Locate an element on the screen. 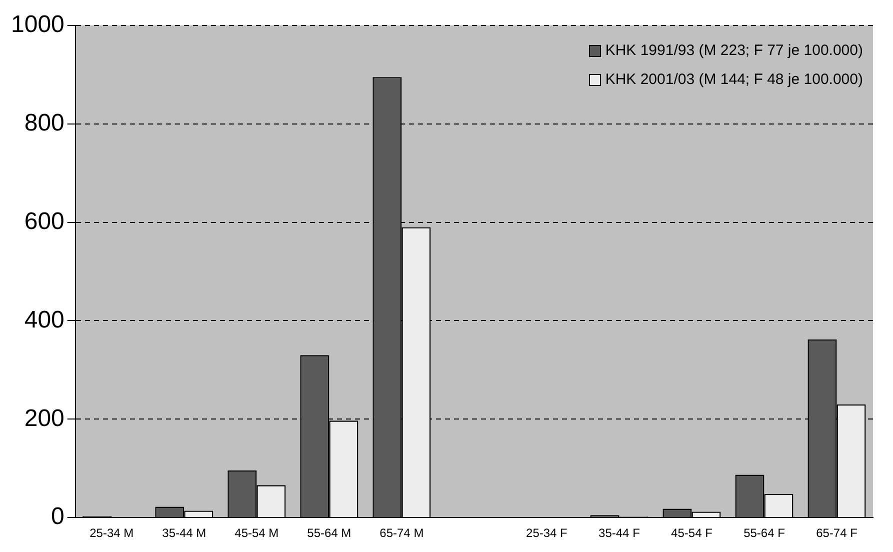  x-tick-label: 55-64 M is located at coordinates (329, 533).